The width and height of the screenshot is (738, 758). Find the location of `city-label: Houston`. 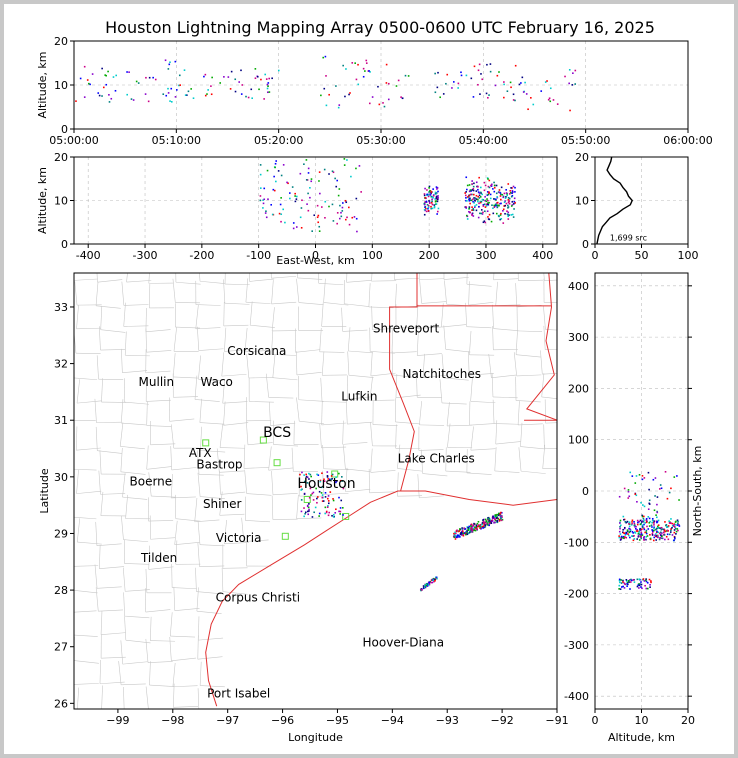

city-label: Houston is located at coordinates (326, 484).